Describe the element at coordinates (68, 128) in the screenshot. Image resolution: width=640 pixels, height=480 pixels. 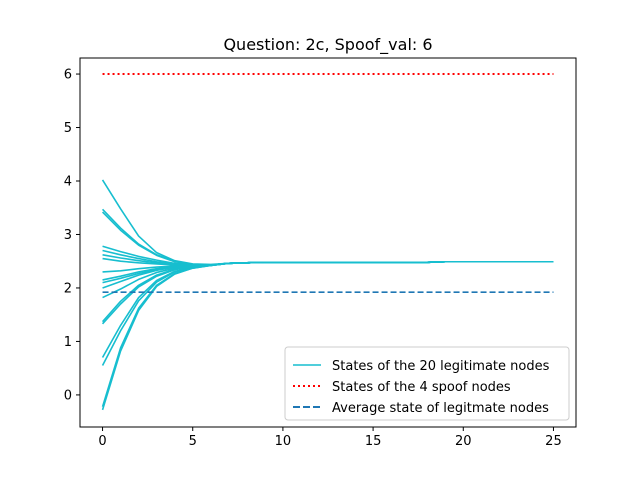
I see `y-tick-label: 5` at that location.